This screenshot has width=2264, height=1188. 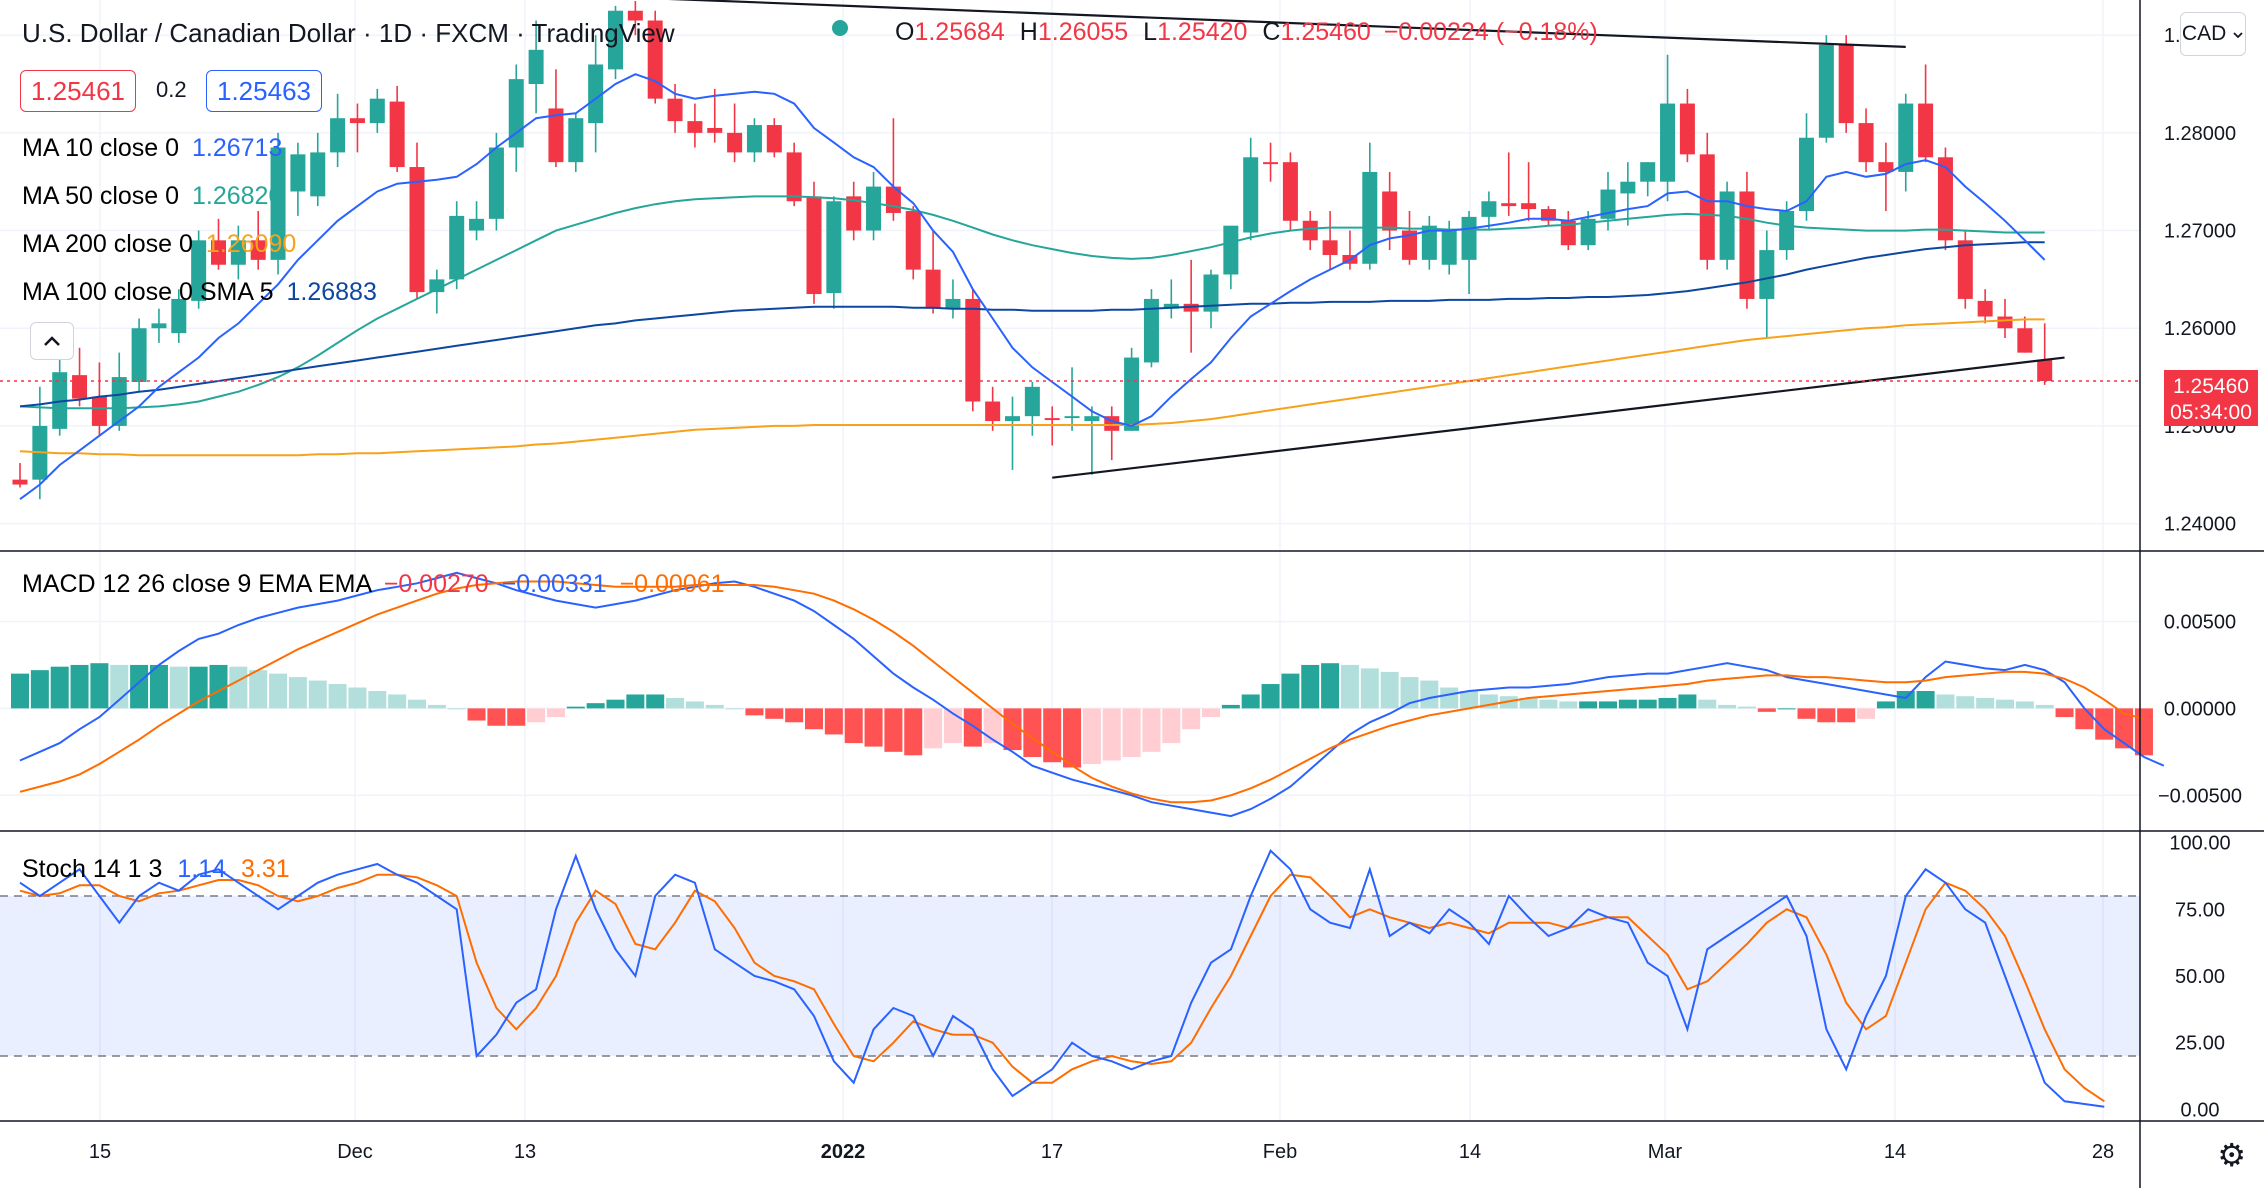 What do you see at coordinates (199, 292) in the screenshot?
I see `ma100-legend: MA 100 close 0 SMA 5 1.26883` at bounding box center [199, 292].